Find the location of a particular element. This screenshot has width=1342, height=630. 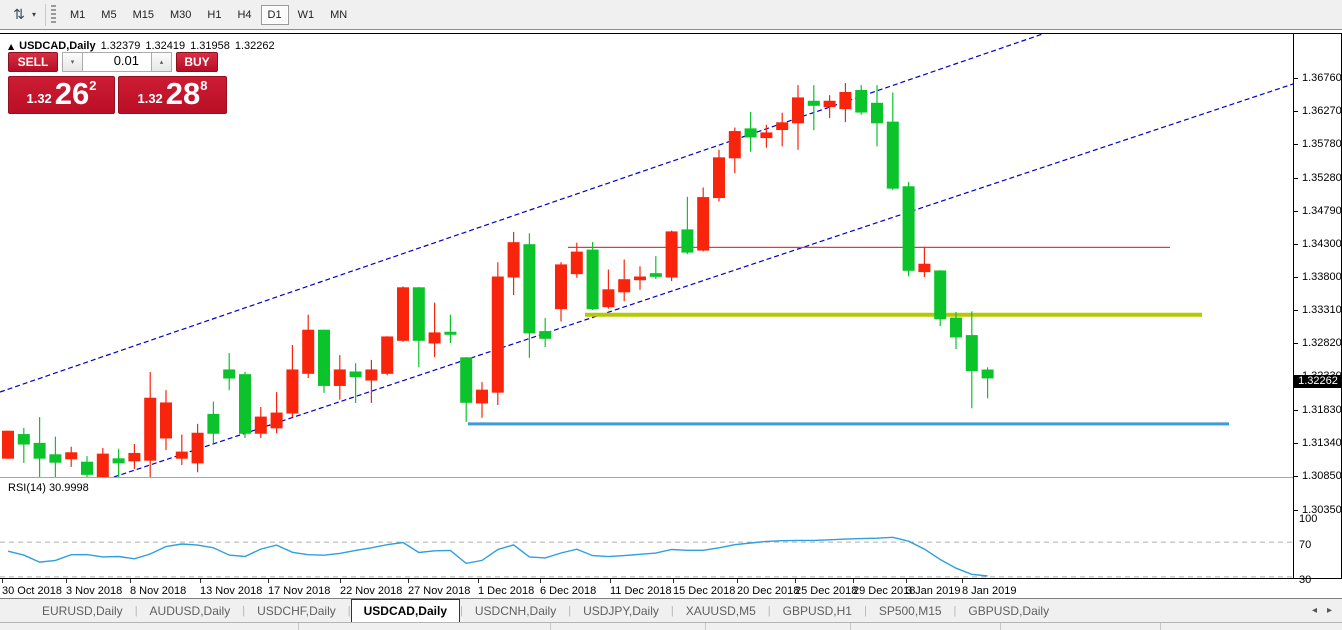

chevron-down-icon: ▾ is located at coordinates (34, 14).